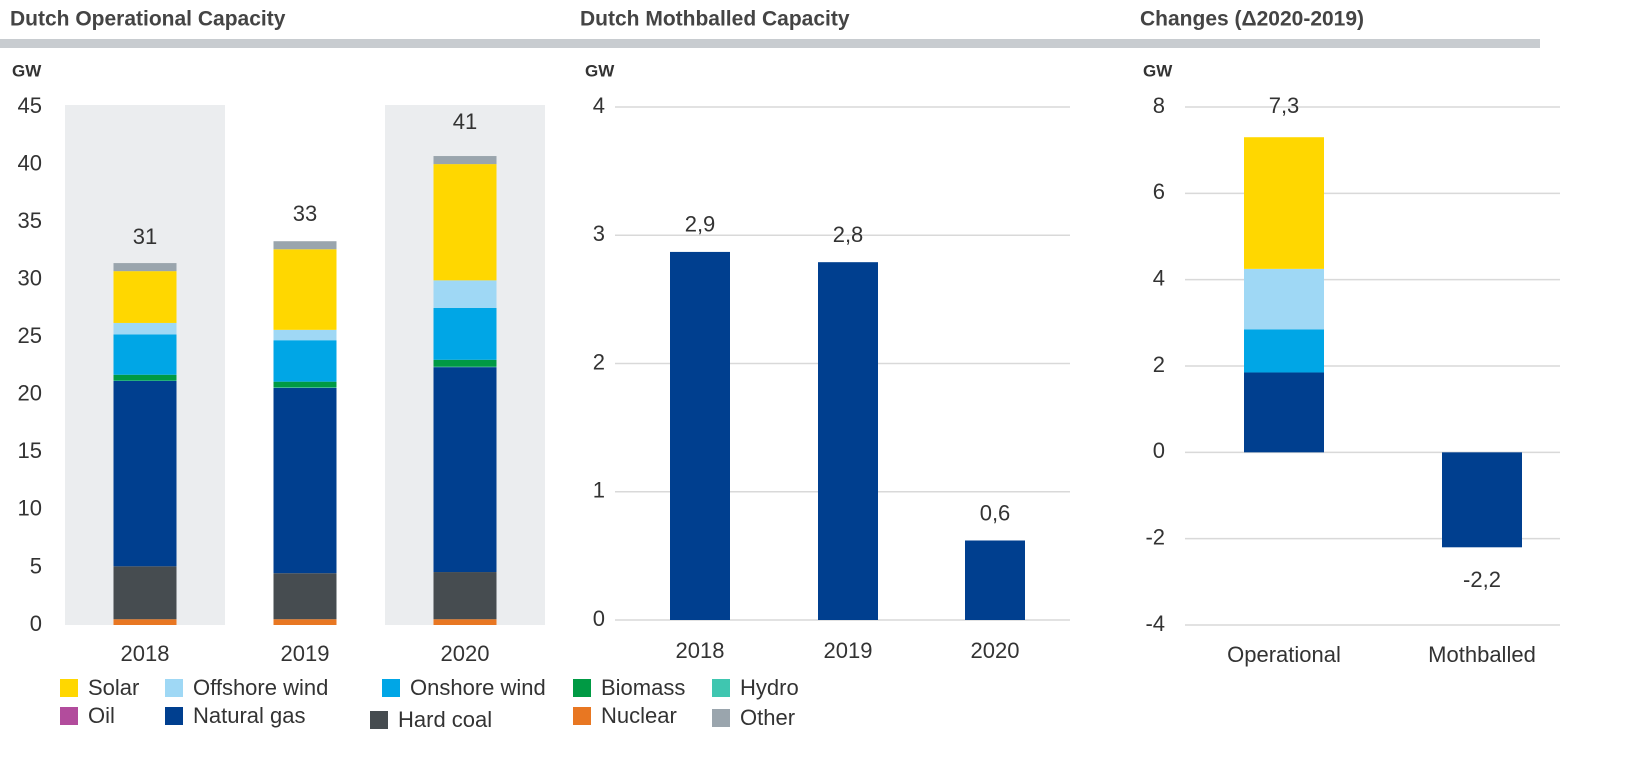  Describe the element at coordinates (599, 490) in the screenshot. I see `y-tick-label: 1` at that location.